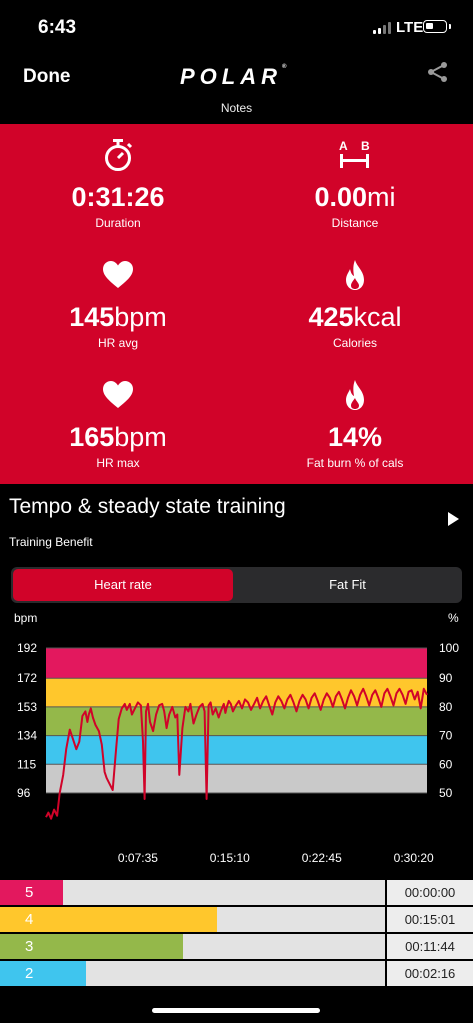 Image resolution: width=473 pixels, height=1023 pixels. I want to click on network-type: LTE, so click(410, 27).